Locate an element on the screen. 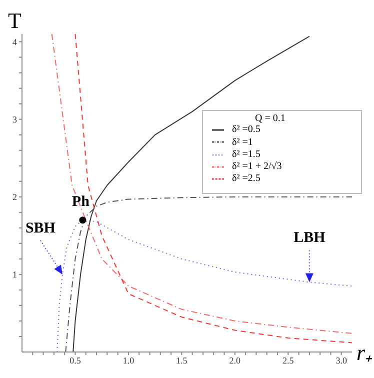  annotation: SBH is located at coordinates (40, 228).